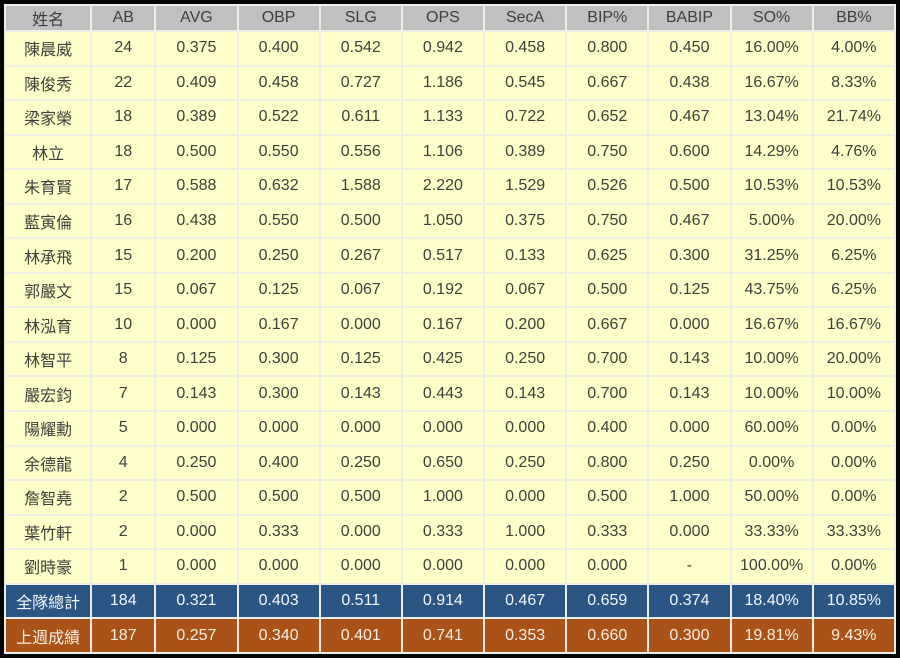  Describe the element at coordinates (360, 186) in the screenshot. I see `stat-cell: 1.588` at that location.